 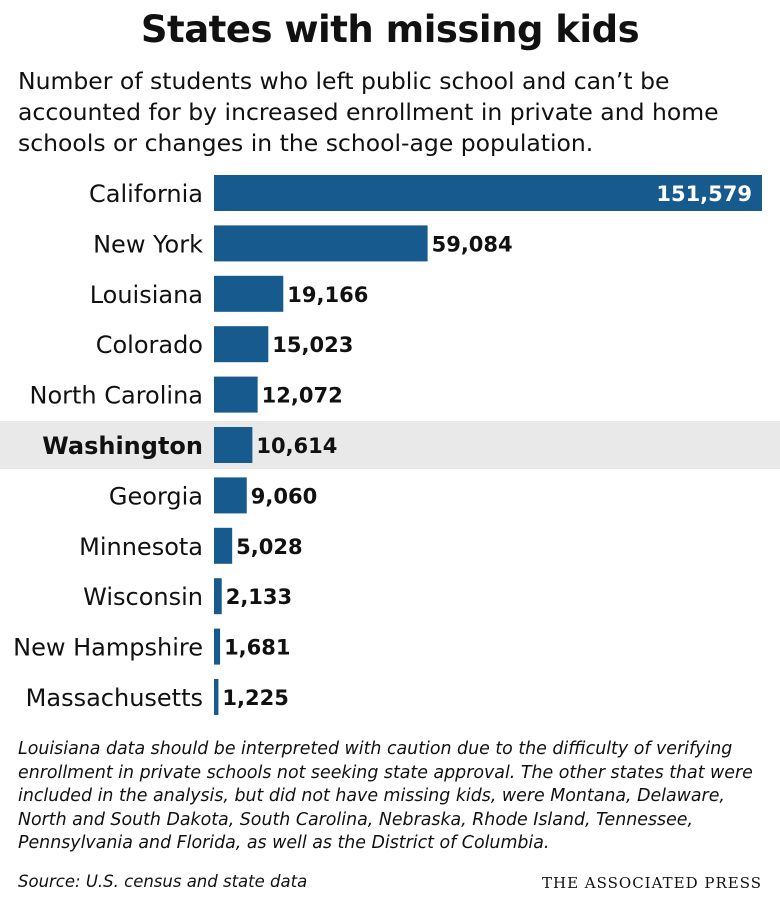 I want to click on value-label: 12,072, so click(x=302, y=396).